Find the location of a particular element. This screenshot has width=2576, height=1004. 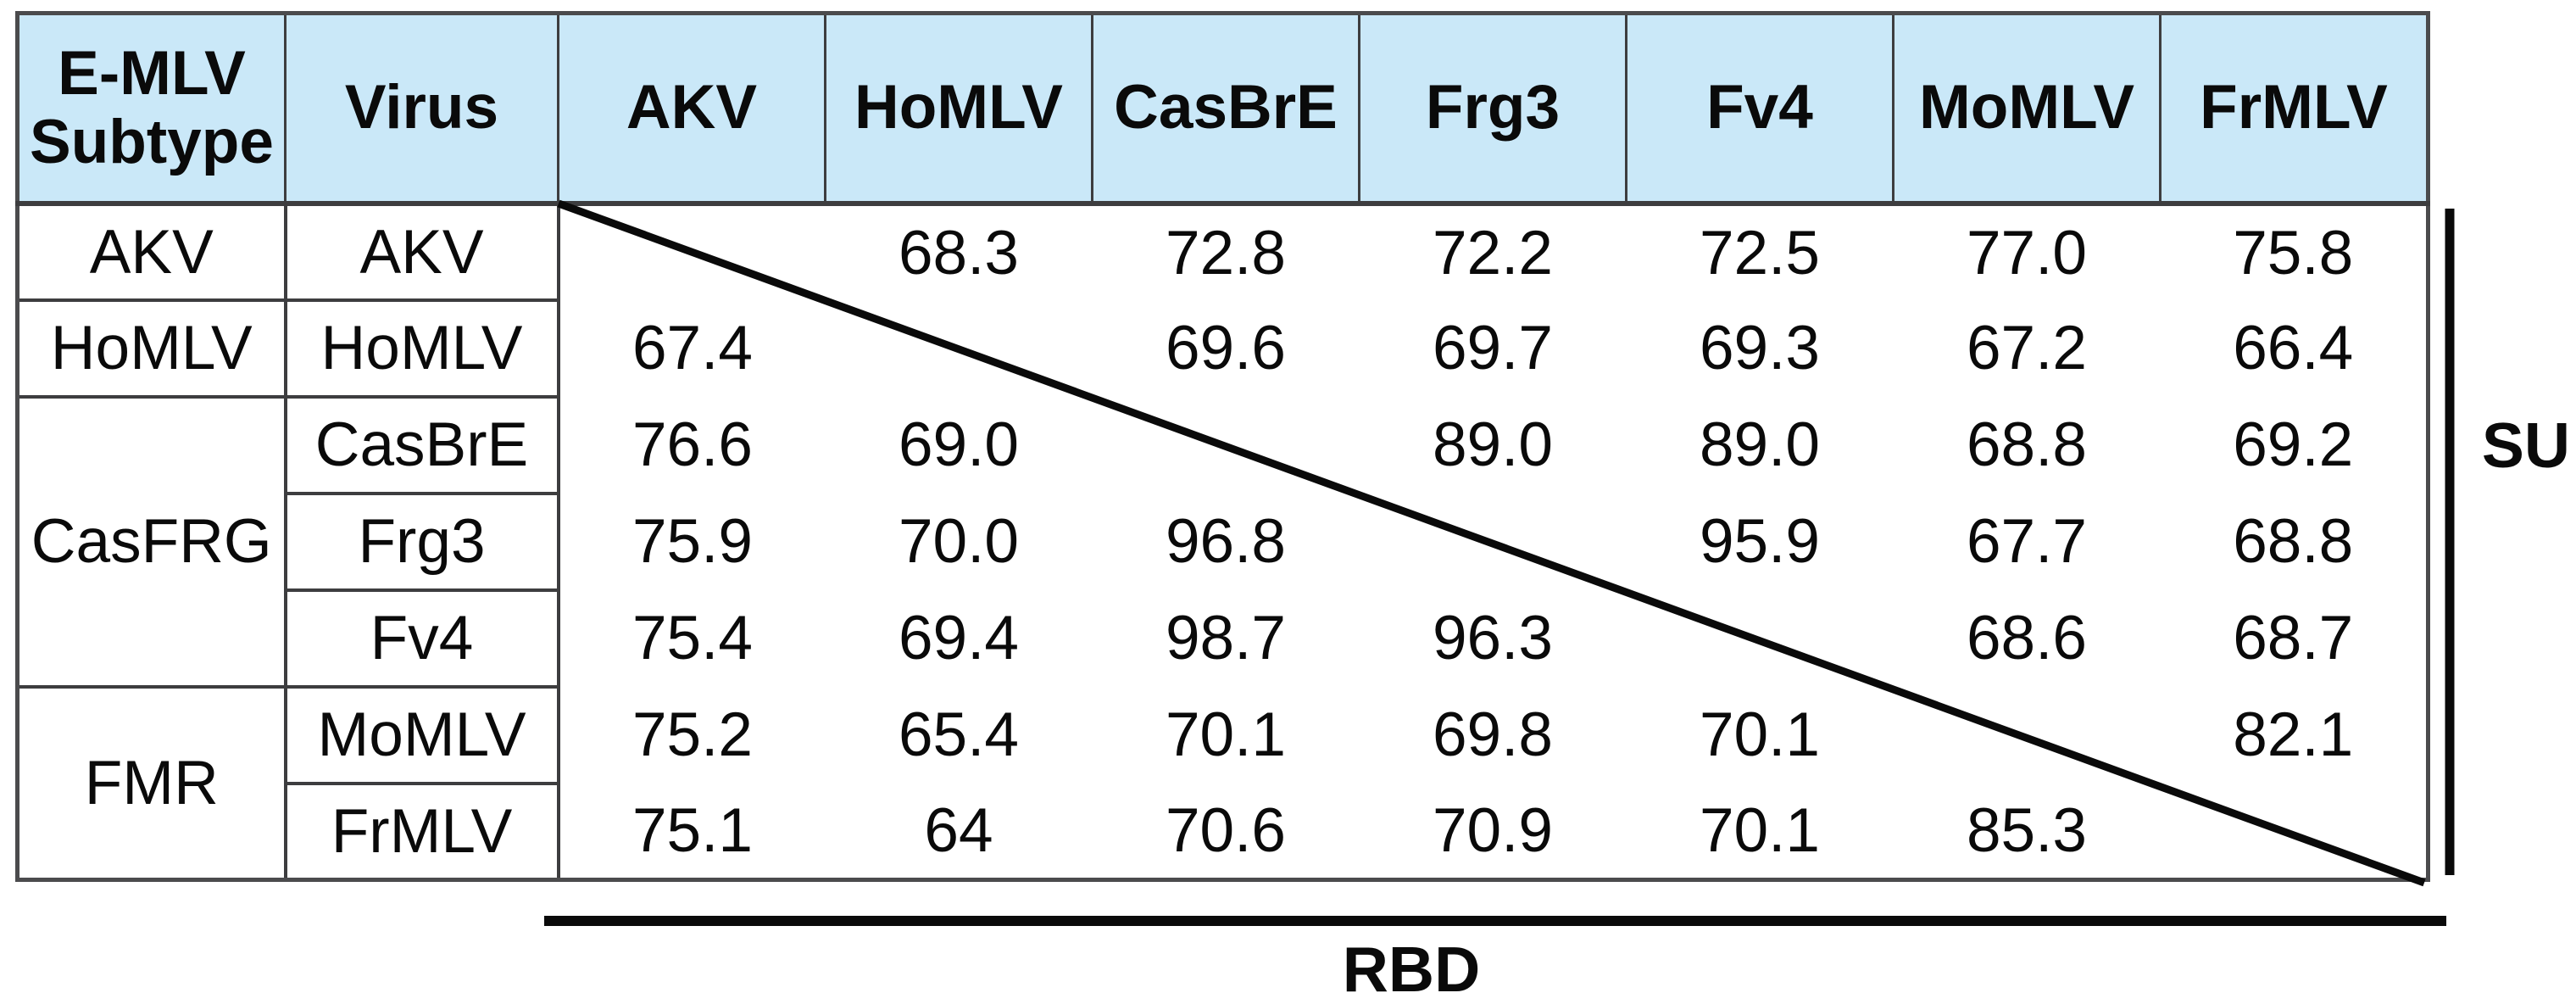

identity-value-cell: 70.9 is located at coordinates (1493, 830).